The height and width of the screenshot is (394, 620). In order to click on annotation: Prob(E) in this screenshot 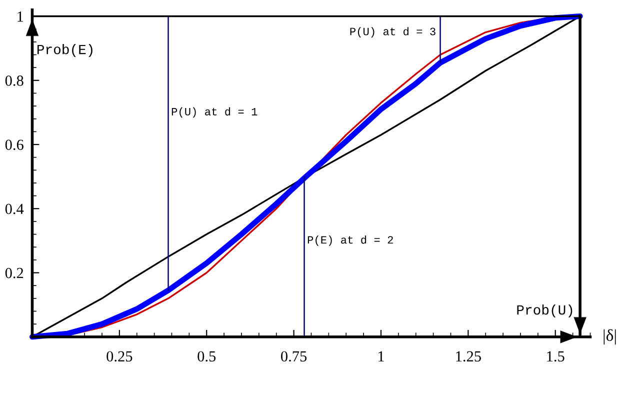, I will do `click(65, 50)`.